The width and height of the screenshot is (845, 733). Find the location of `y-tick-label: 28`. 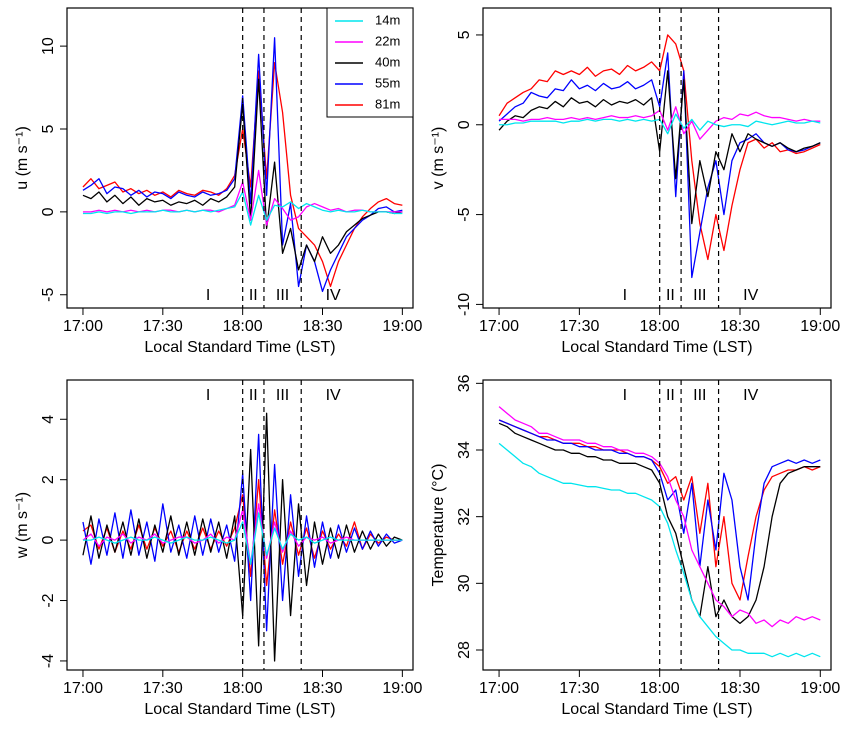

y-tick-label: 28 is located at coordinates (464, 650).